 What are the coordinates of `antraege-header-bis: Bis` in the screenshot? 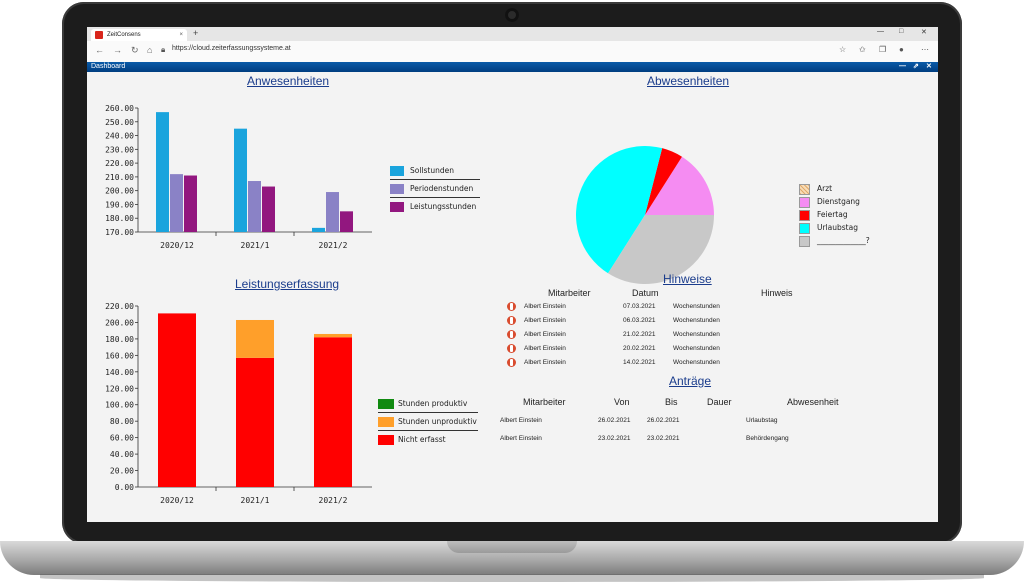 It's located at (671, 402).